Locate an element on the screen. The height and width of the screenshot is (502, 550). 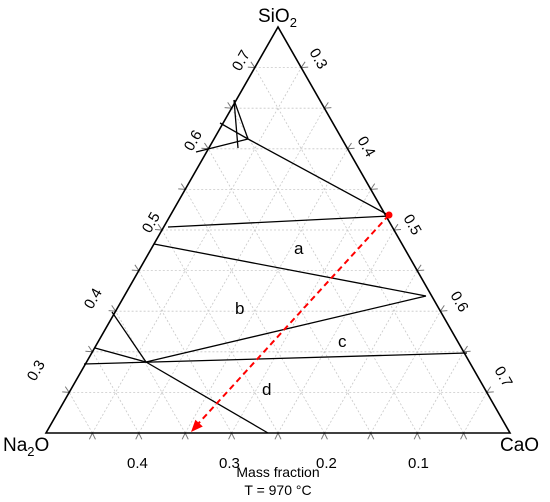
region-label-b: b is located at coordinates (239, 308).